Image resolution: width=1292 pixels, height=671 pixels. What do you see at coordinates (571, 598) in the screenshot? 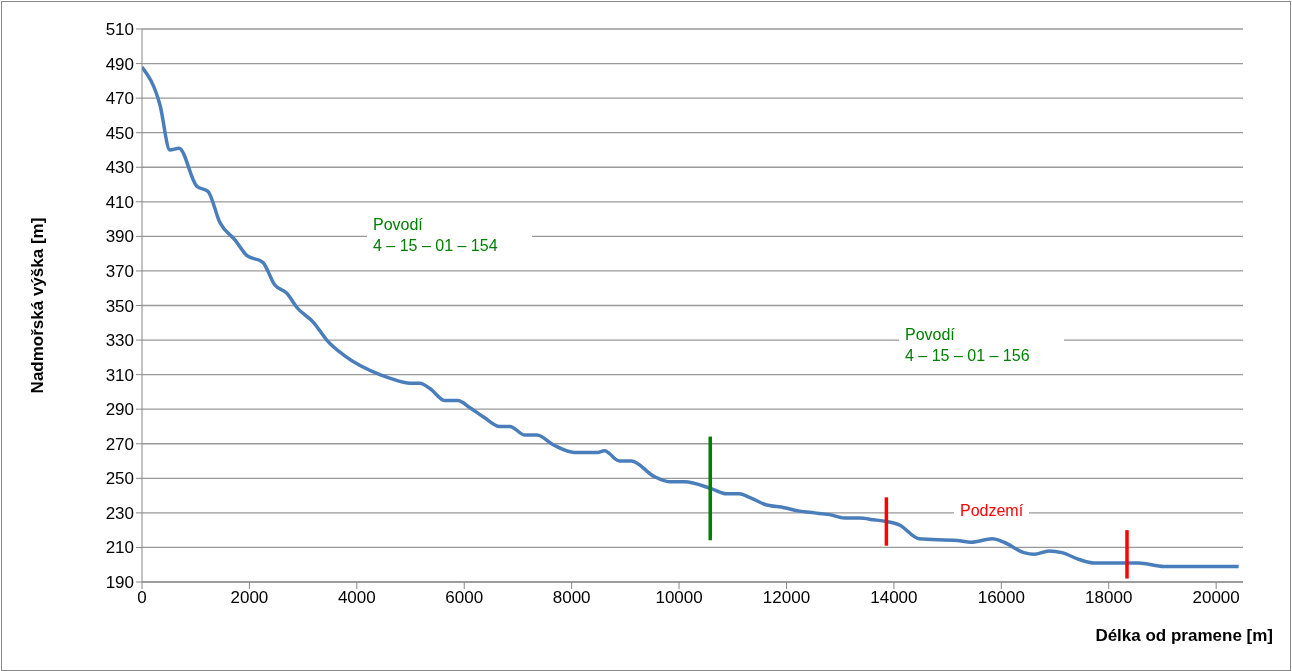
I see `x-tick-label: 8000` at bounding box center [571, 598].